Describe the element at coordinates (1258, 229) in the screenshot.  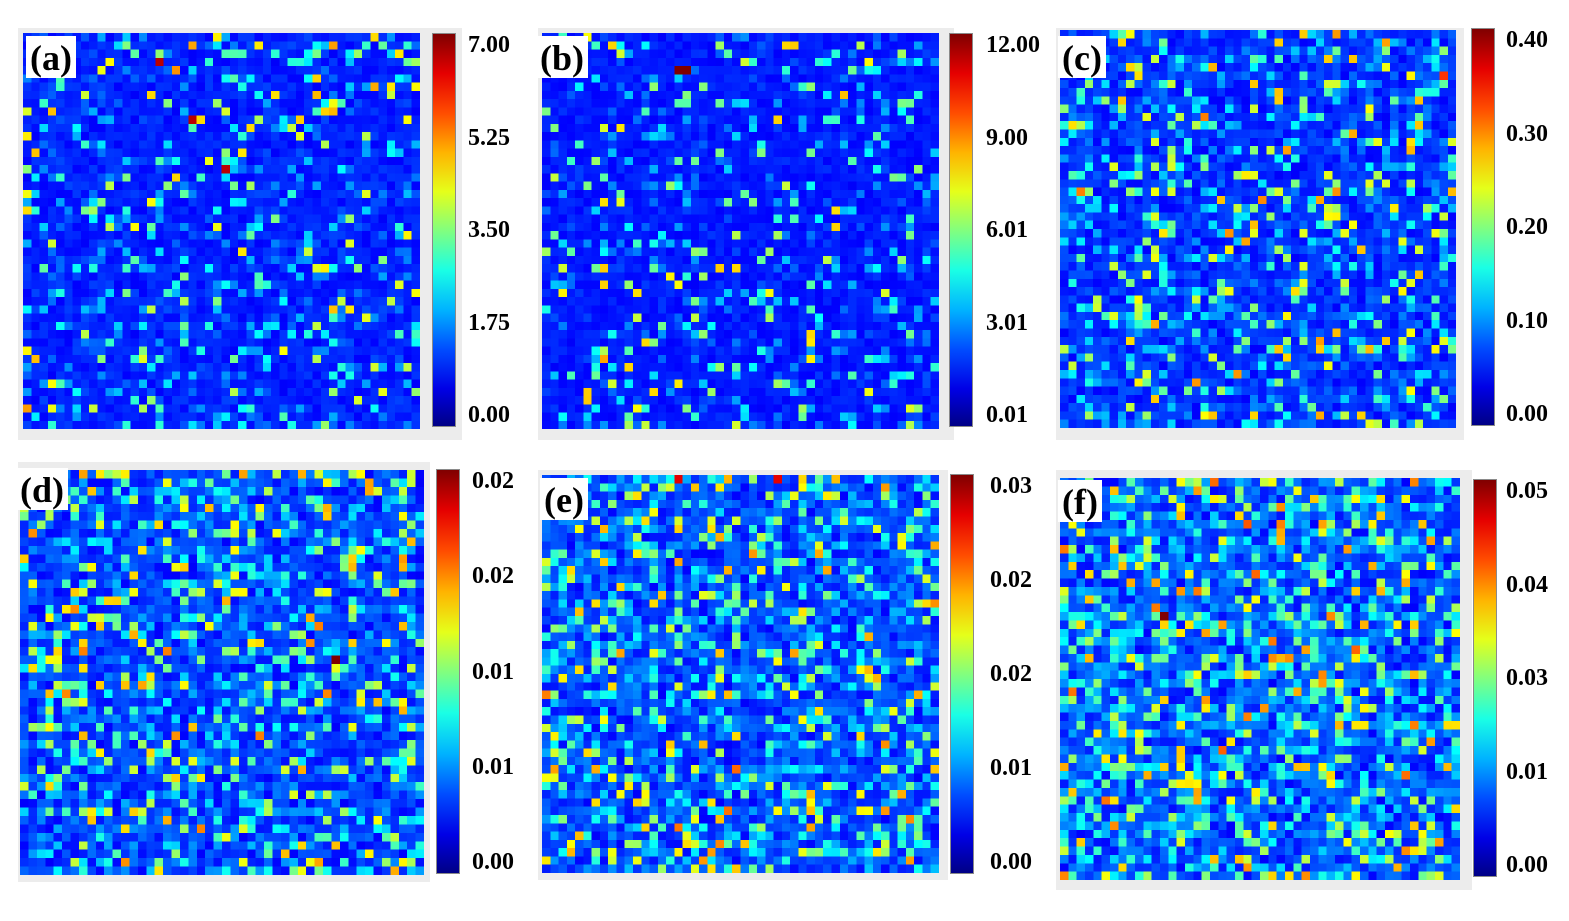
I see `heatmap-c` at that location.